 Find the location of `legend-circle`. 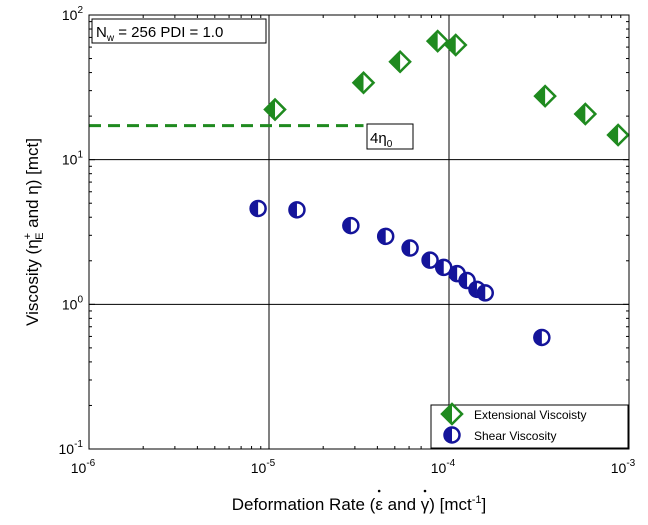

legend-circle is located at coordinates (452, 435).